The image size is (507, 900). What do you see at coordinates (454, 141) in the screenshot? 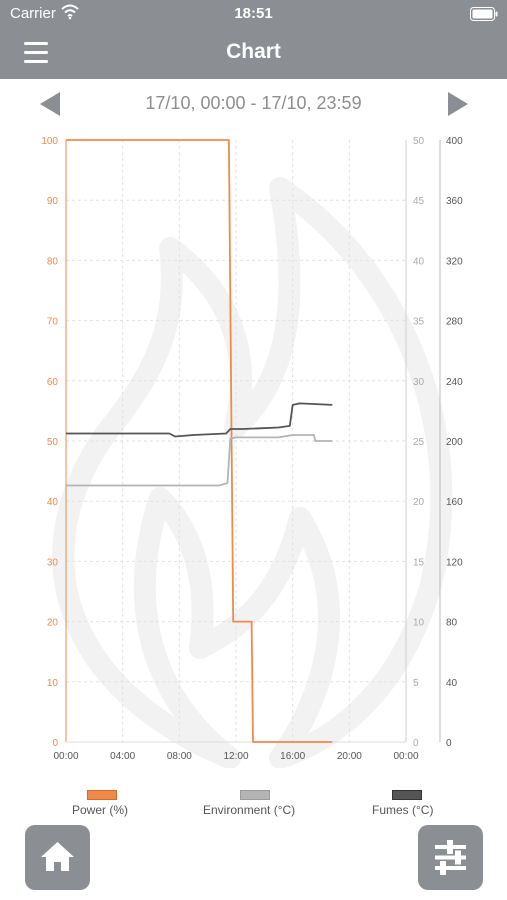
I see `y-right-tick-label-fumes: 400` at bounding box center [454, 141].